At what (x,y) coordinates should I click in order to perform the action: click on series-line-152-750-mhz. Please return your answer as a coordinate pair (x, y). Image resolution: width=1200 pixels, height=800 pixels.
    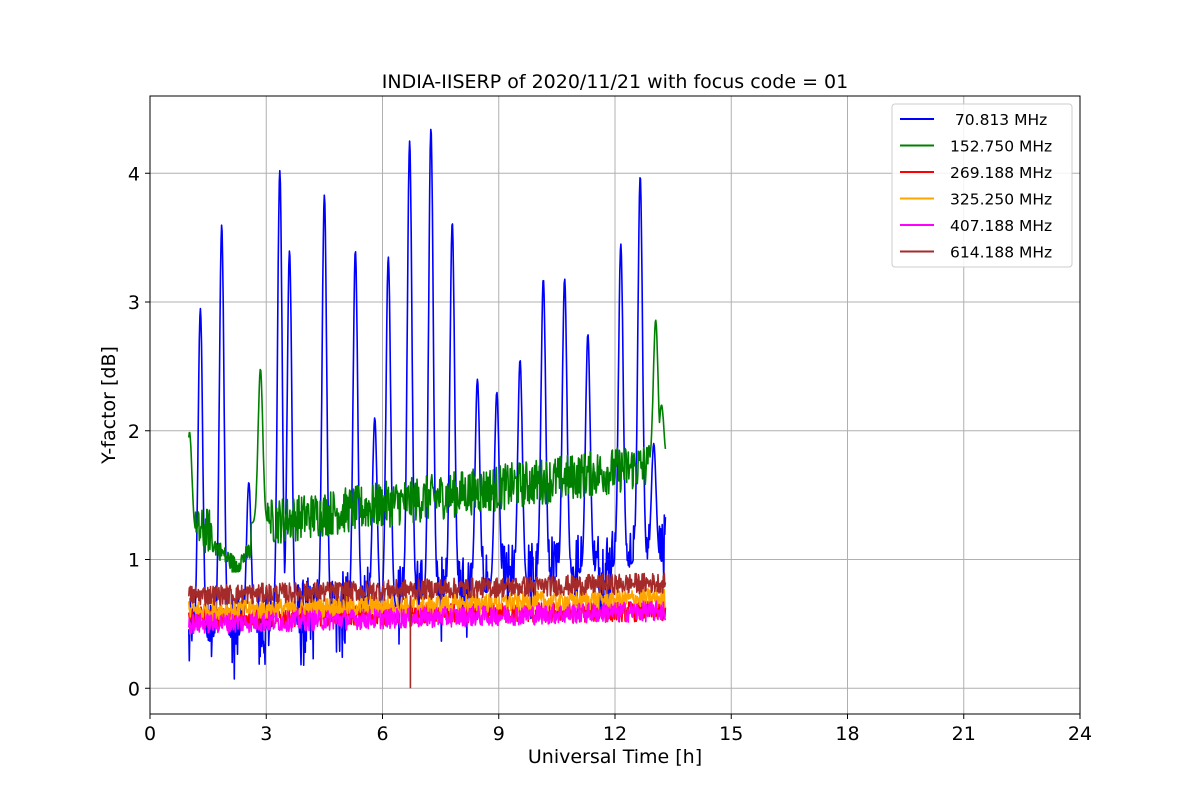
    Looking at the image, I should click on (427, 446).